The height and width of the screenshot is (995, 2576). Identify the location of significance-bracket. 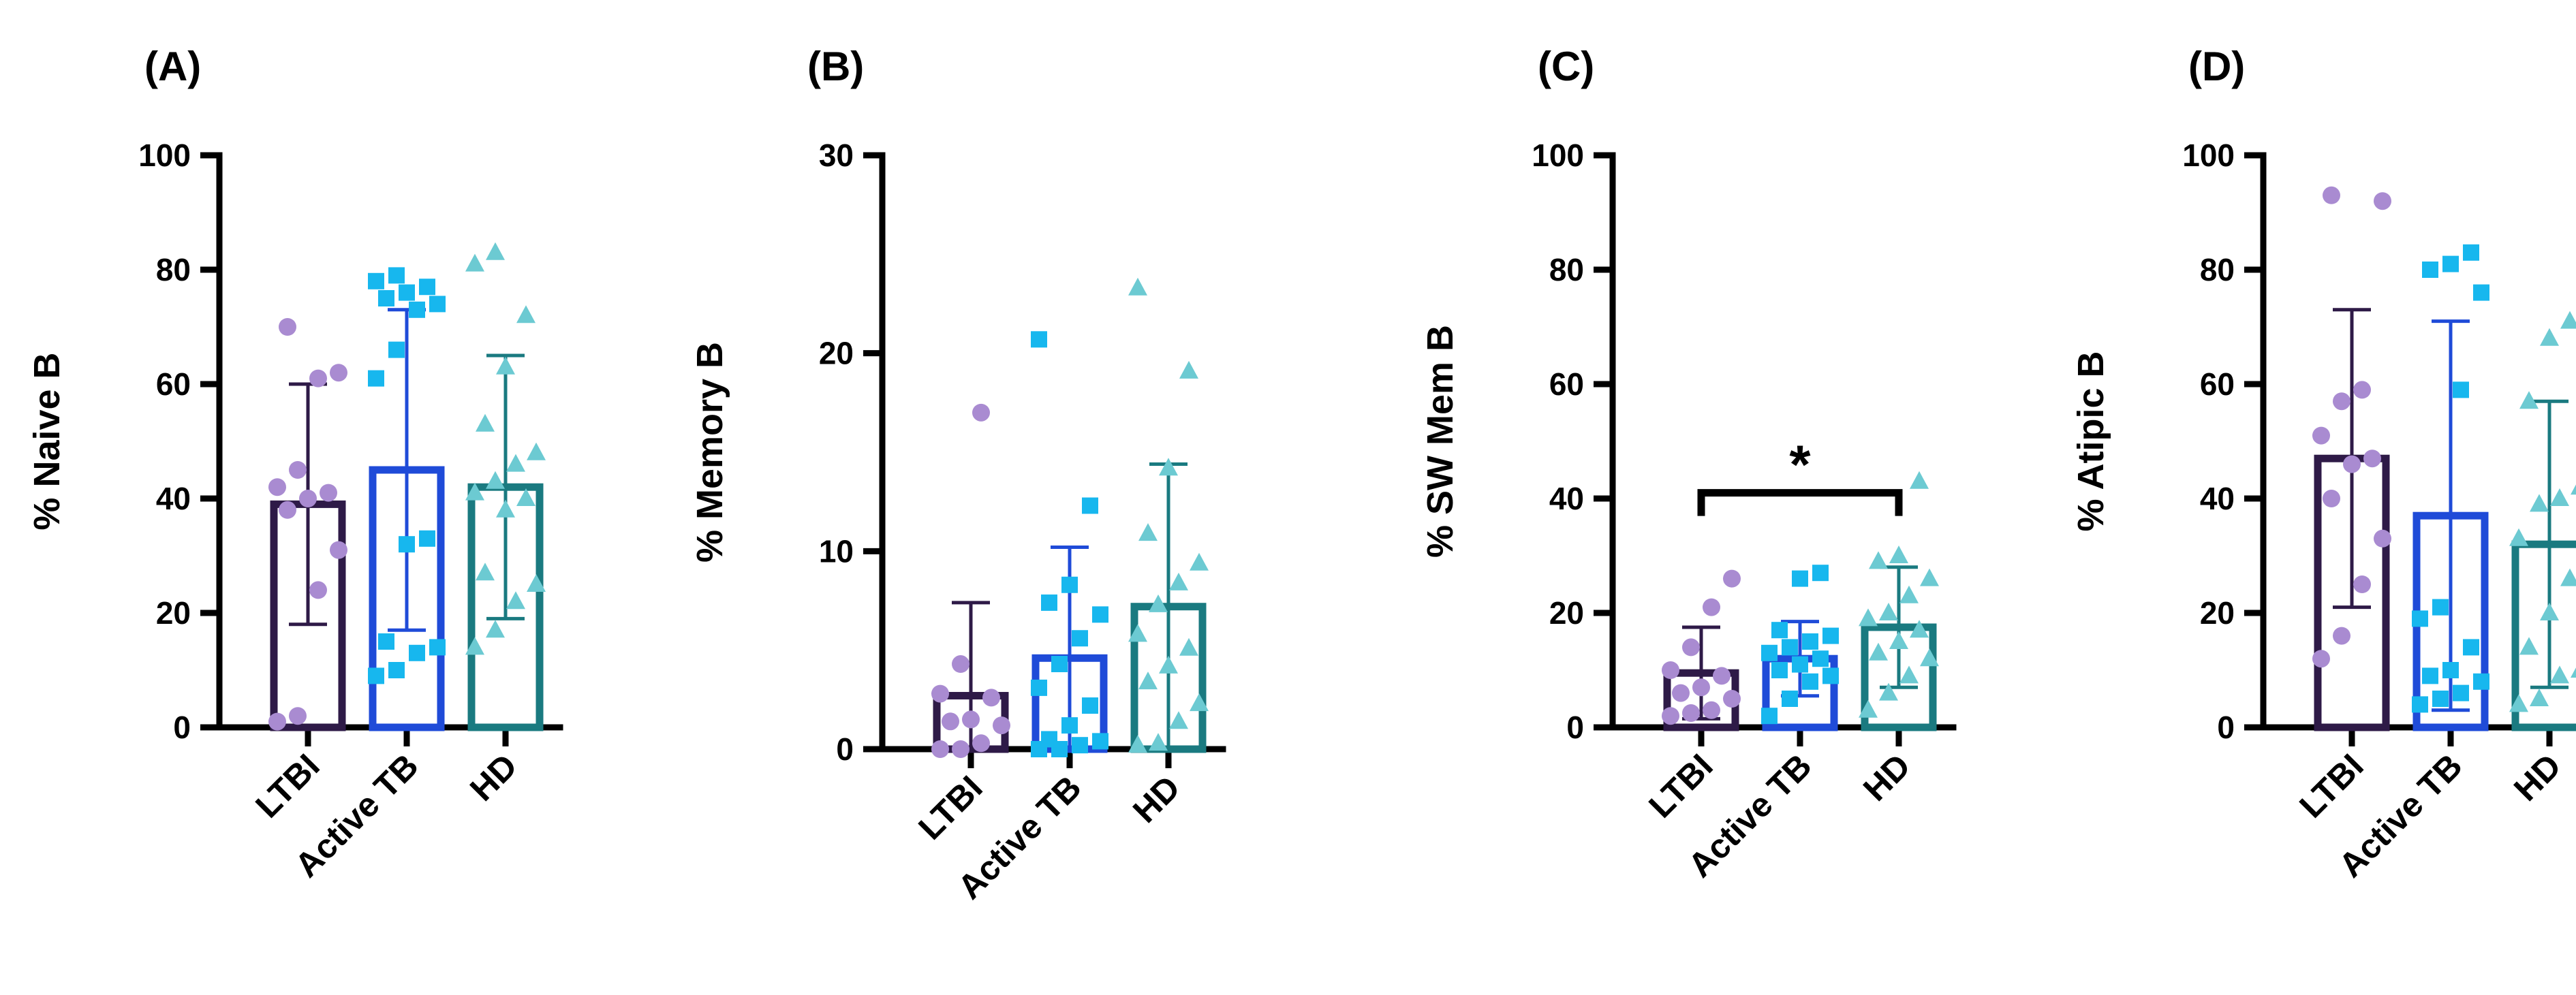
(1800, 502).